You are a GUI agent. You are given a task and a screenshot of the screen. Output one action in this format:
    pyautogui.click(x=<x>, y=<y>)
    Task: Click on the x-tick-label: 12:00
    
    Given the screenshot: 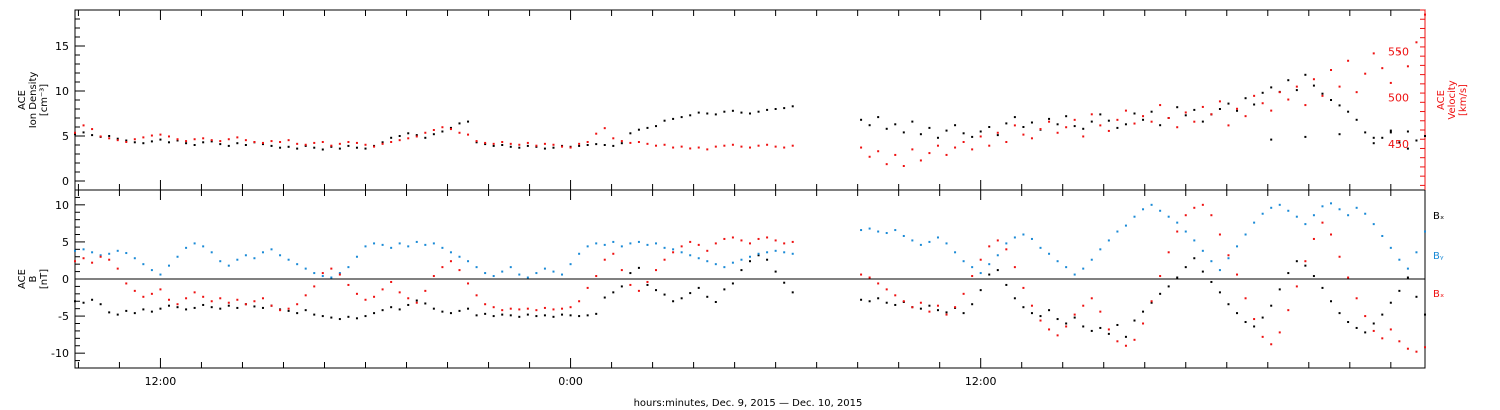 What is the action you would take?
    pyautogui.click(x=161, y=381)
    